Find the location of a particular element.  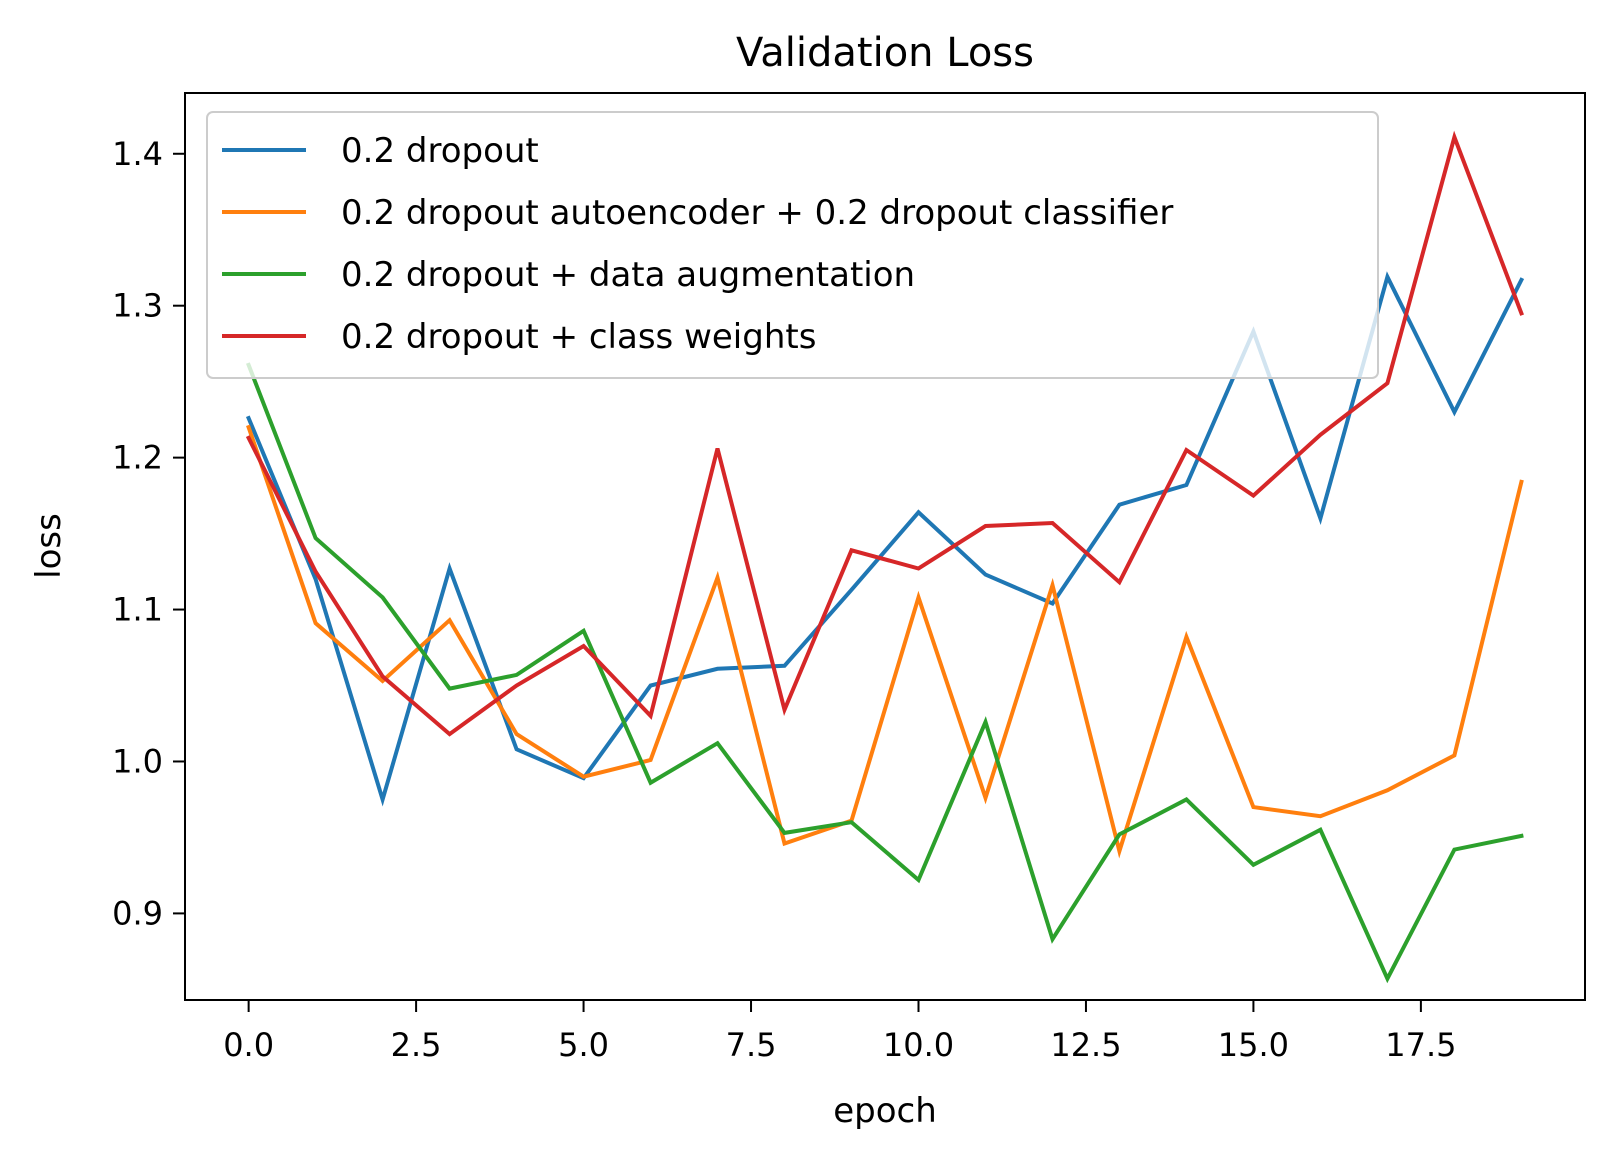

x-tick-label: 15.0 is located at coordinates (1253, 1045).